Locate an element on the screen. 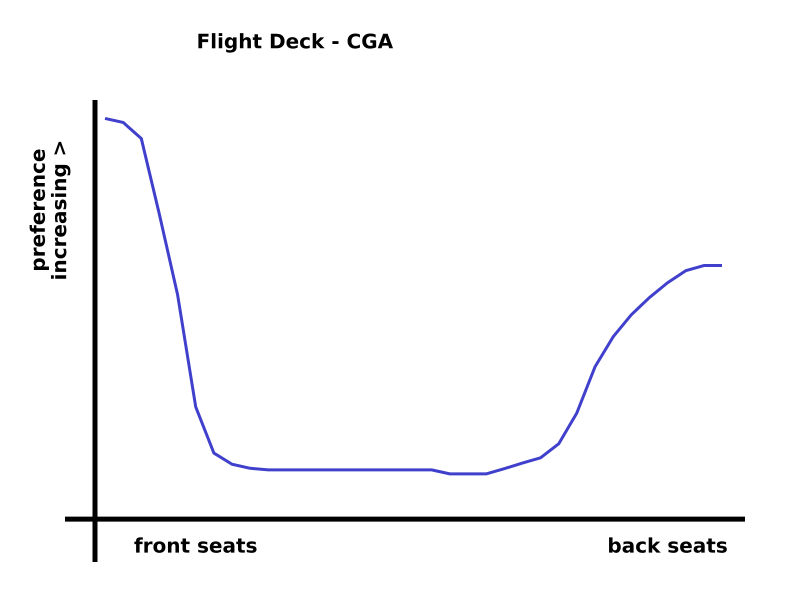  x-tick-label: back seats is located at coordinates (668, 545).